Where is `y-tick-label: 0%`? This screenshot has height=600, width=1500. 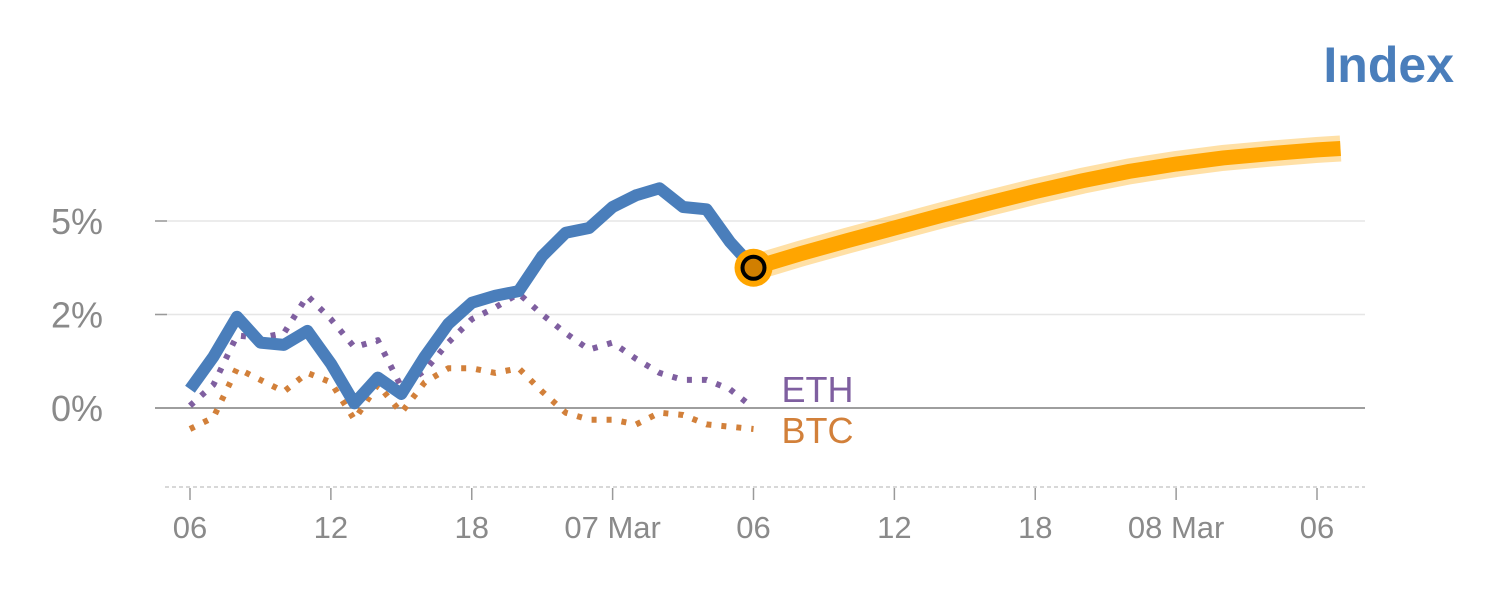
y-tick-label: 0% is located at coordinates (77, 408).